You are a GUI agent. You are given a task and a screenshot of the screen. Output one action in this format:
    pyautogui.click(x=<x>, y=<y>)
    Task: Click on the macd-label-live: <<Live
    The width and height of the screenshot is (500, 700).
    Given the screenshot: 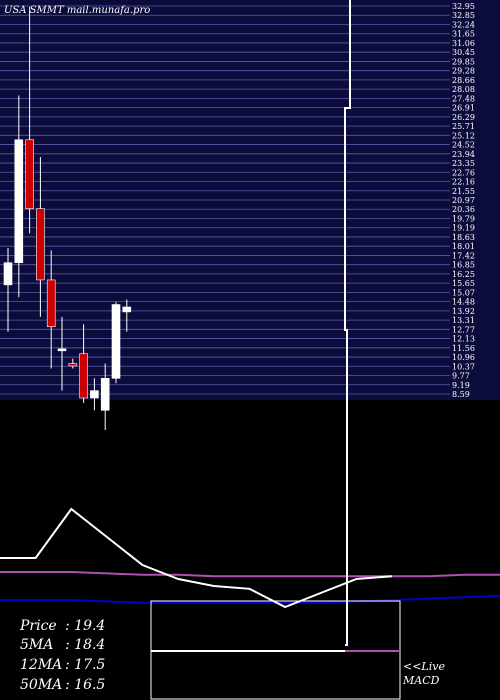 What is the action you would take?
    pyautogui.click(x=424, y=666)
    